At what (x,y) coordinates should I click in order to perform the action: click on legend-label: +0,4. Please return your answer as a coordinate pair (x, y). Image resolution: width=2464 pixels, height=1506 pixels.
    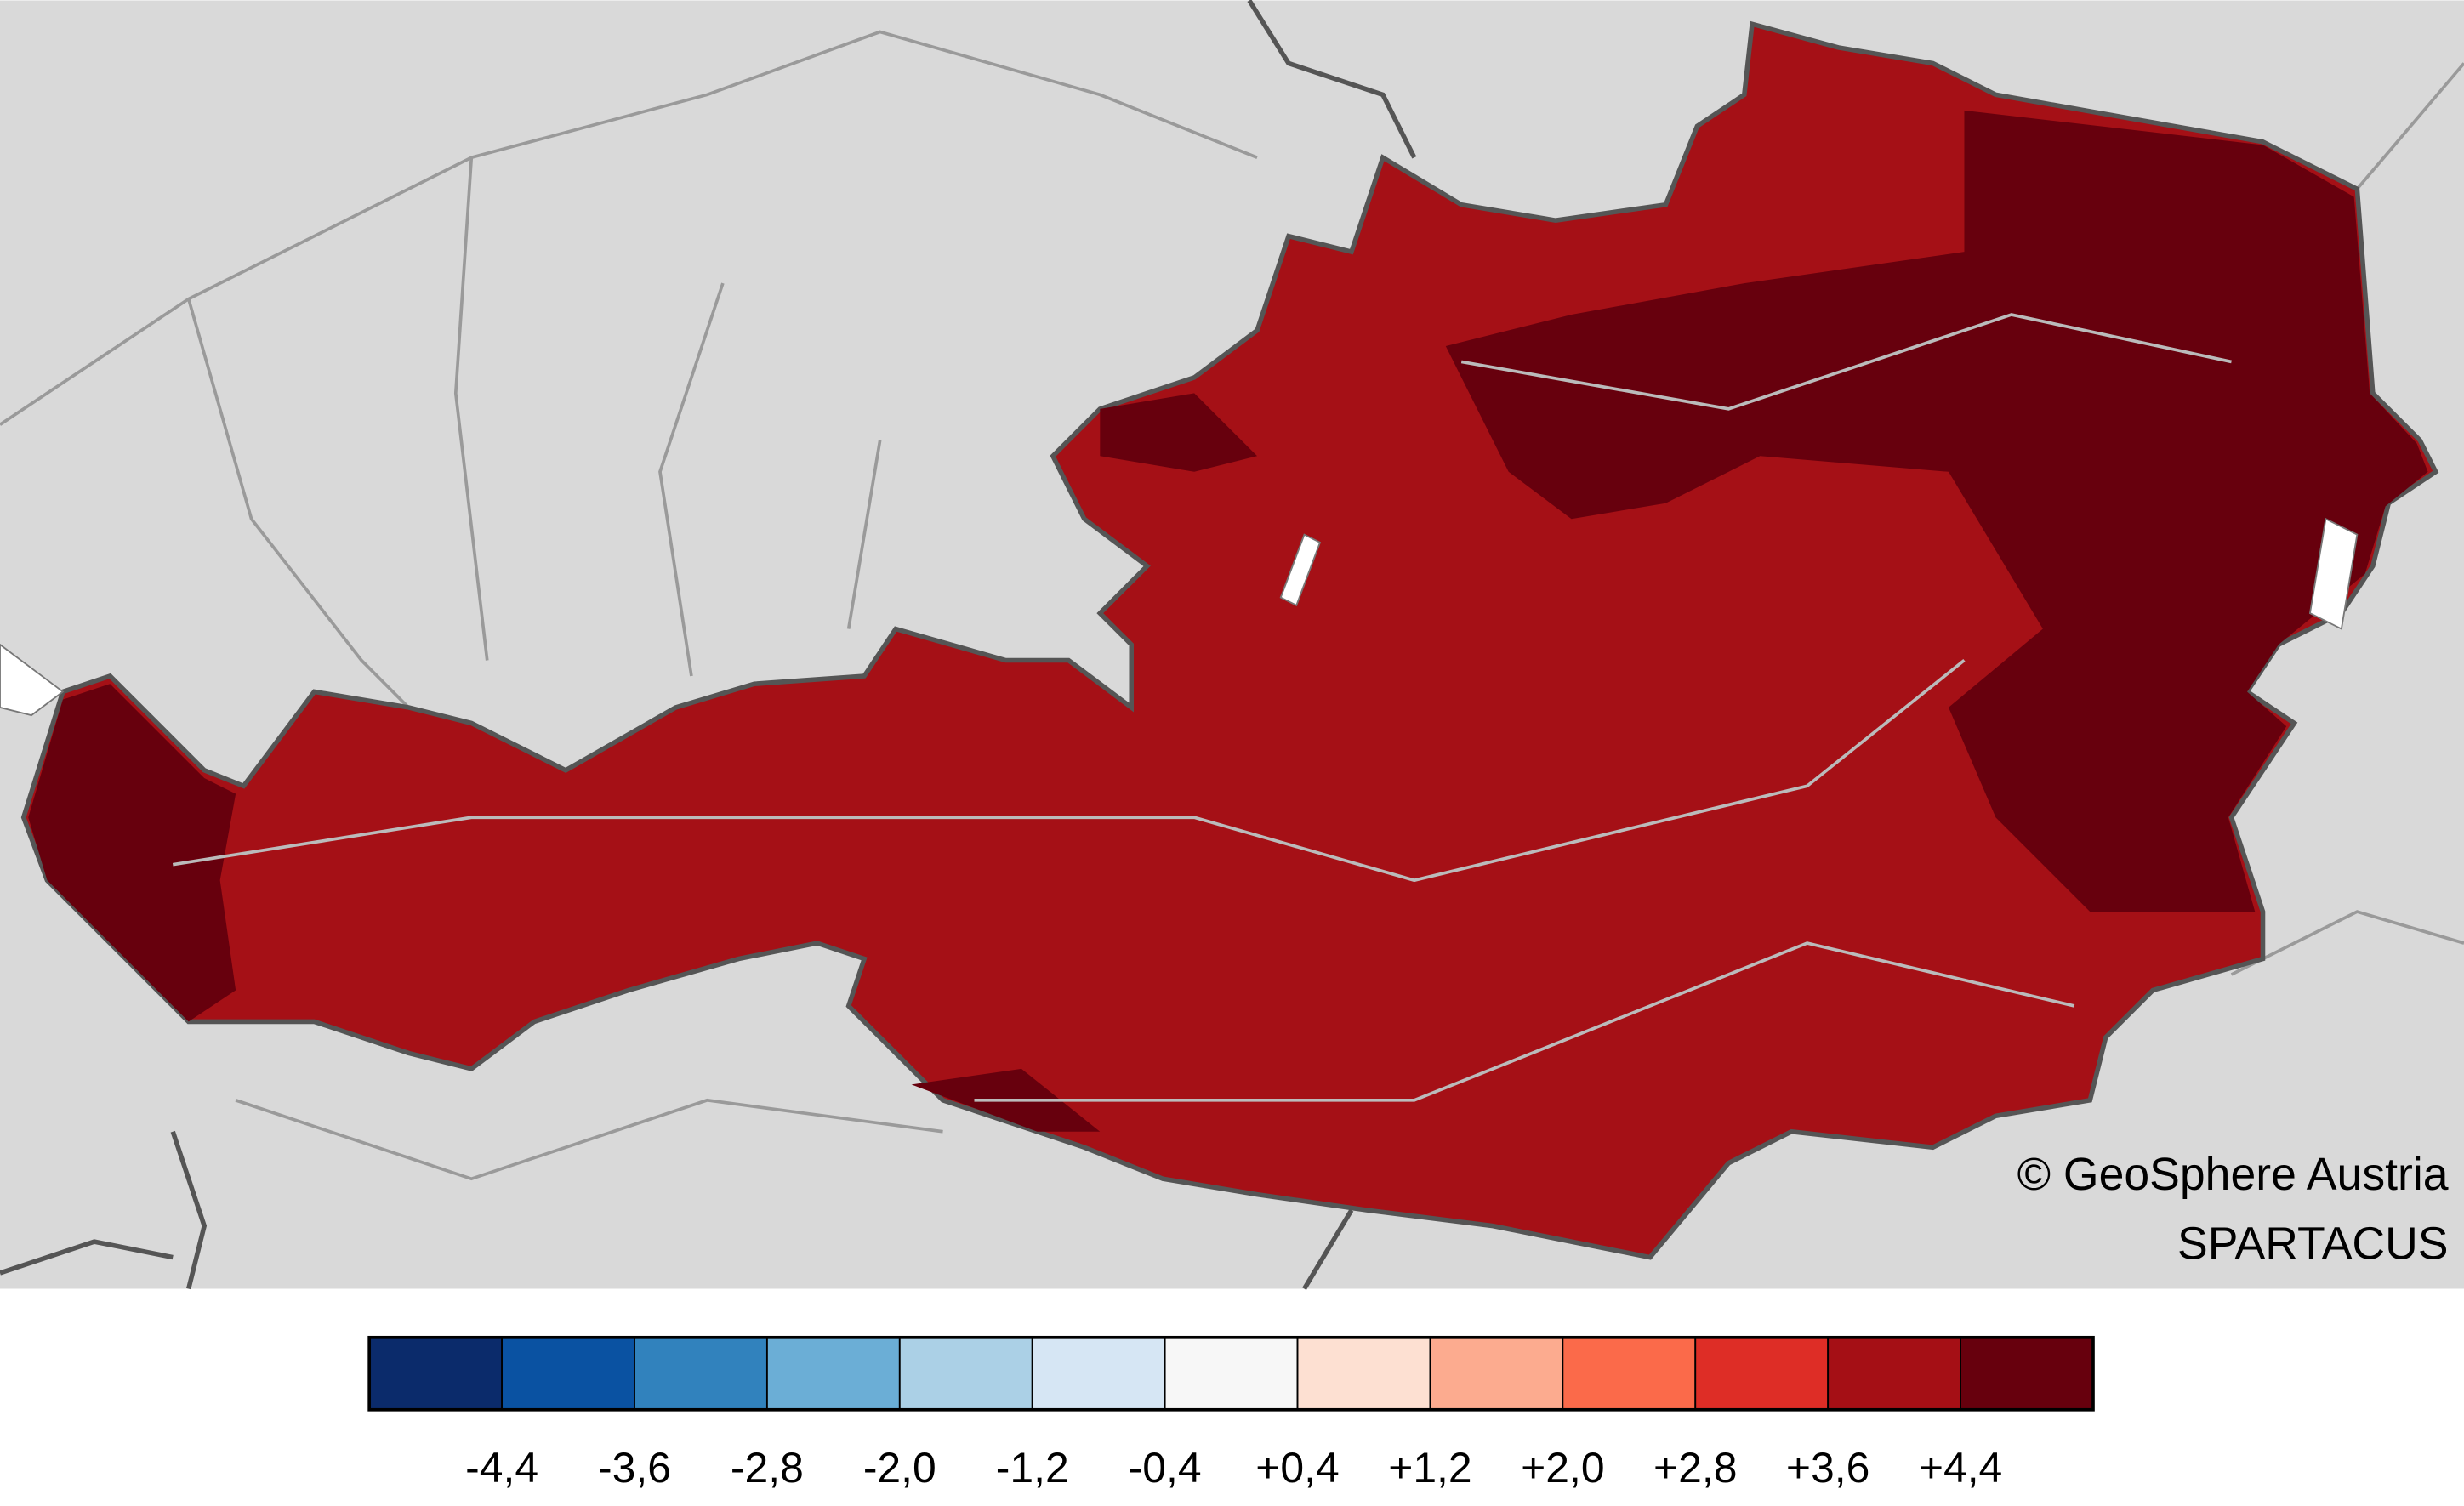
    Looking at the image, I should click on (1297, 1468).